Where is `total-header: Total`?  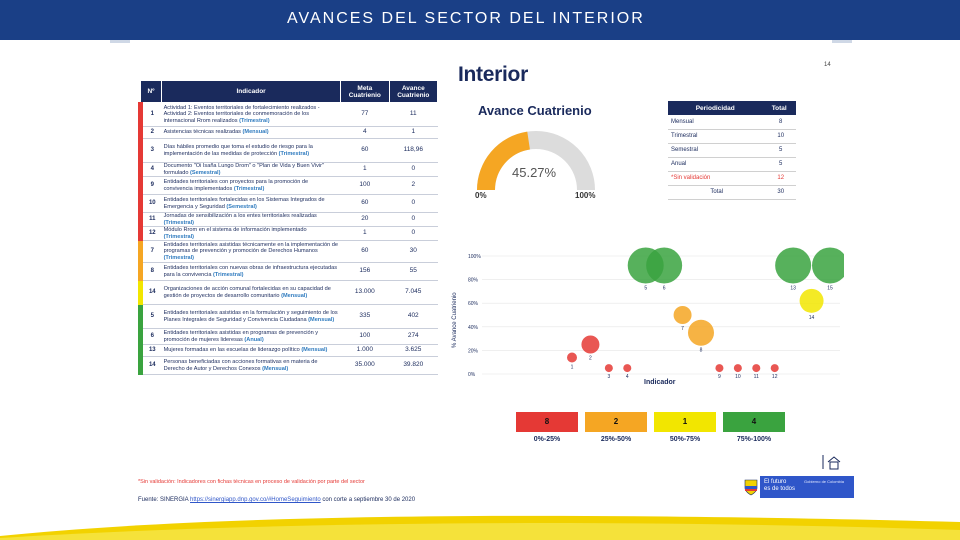
total-header: Total is located at coordinates (779, 108).